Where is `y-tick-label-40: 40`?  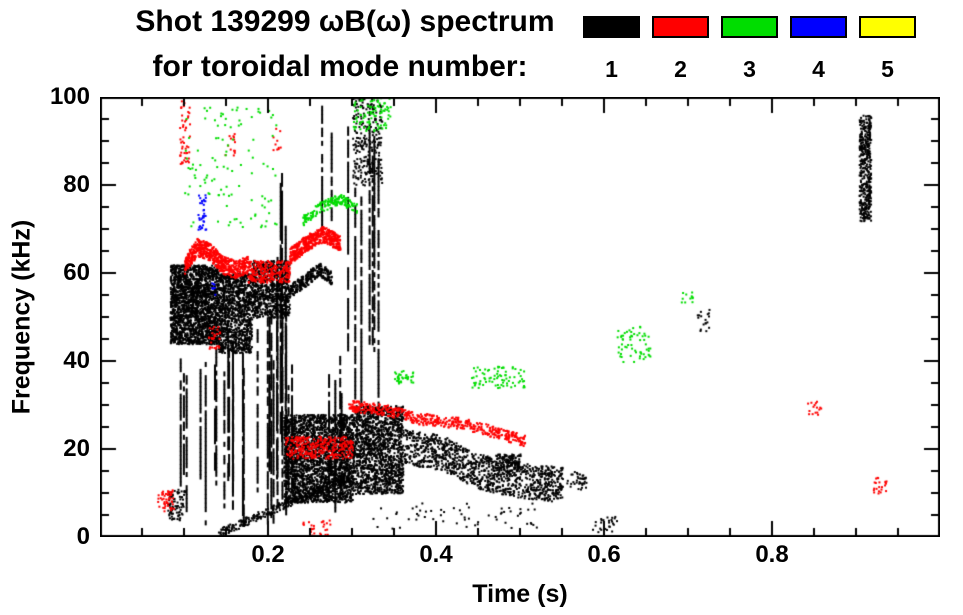
y-tick-label-40: 40 is located at coordinates (76, 360).